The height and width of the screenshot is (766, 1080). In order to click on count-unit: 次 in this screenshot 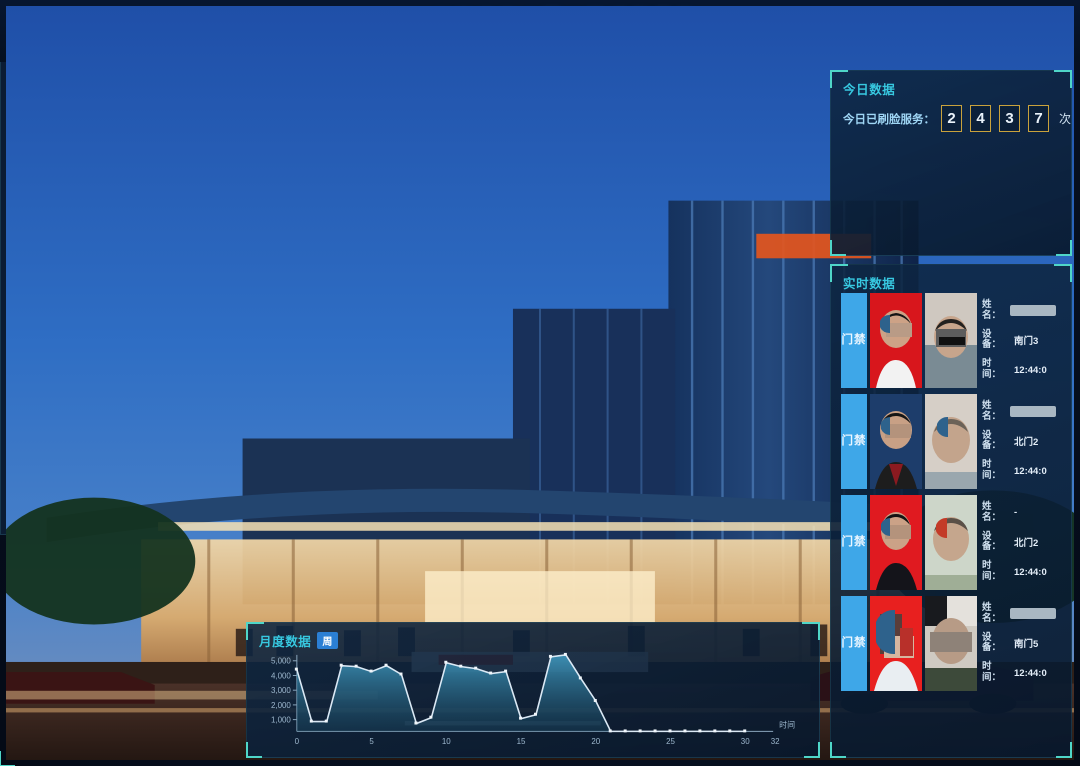, I will do `click(1064, 119)`.